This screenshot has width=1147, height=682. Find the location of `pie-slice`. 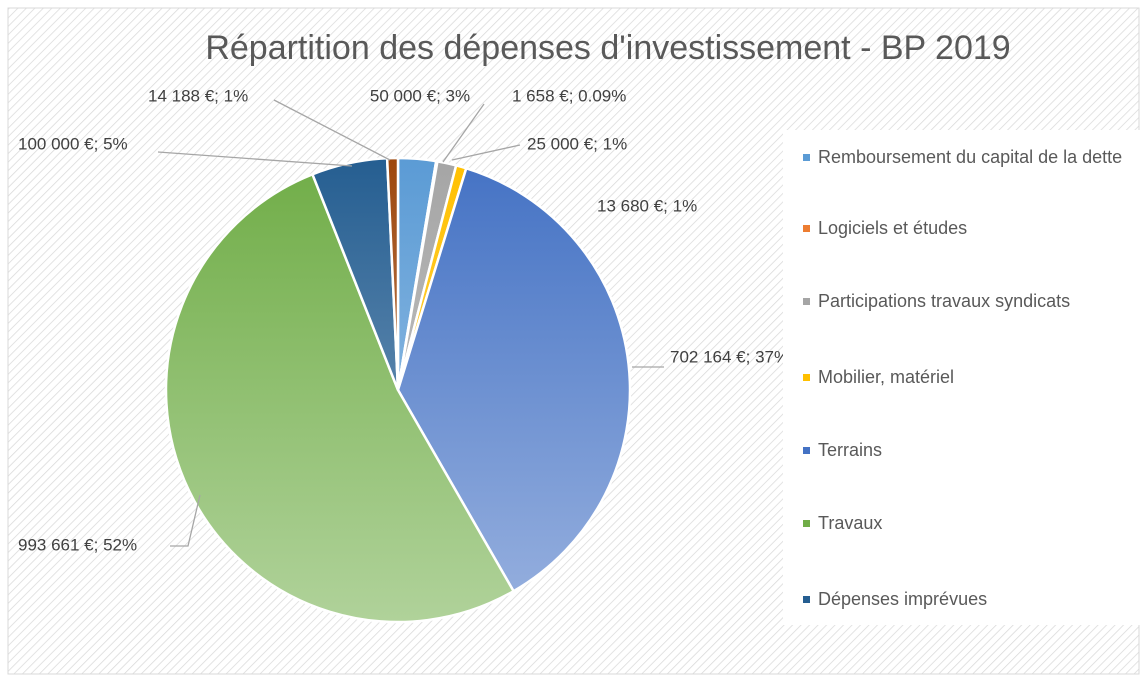

pie-slice is located at coordinates (514, 379).